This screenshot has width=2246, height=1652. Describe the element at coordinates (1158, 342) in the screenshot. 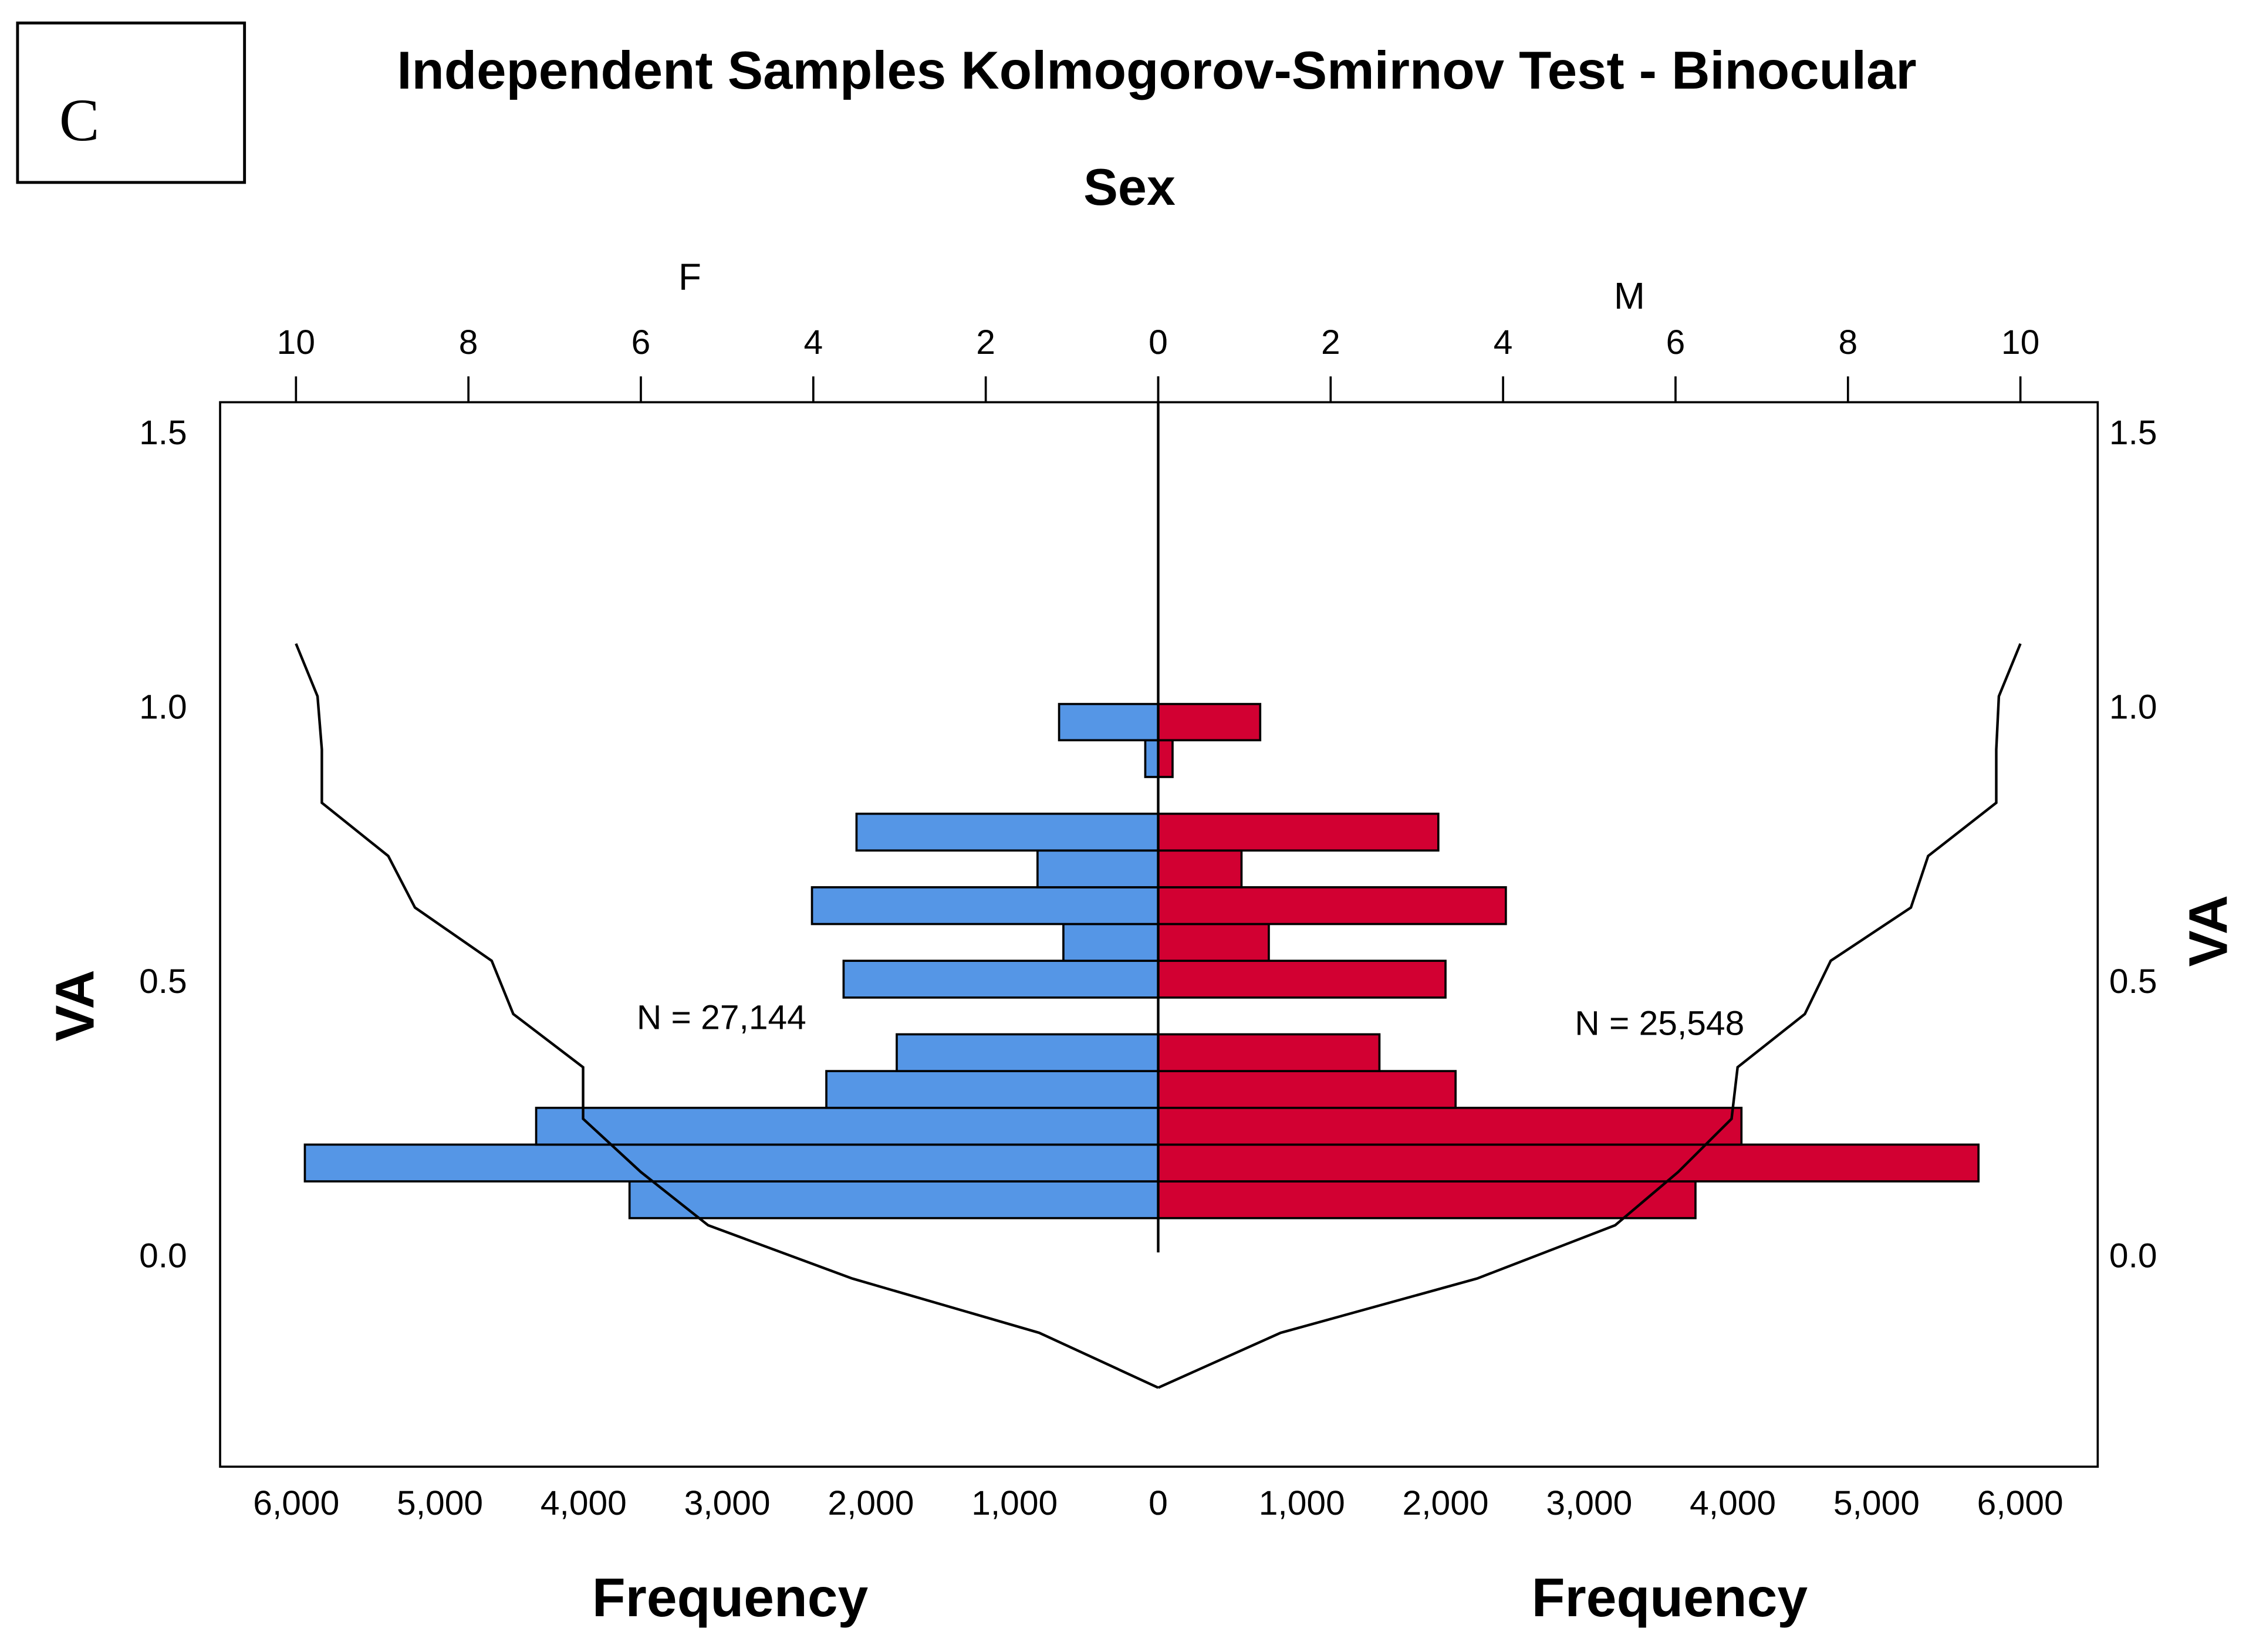

I see `x2-tick-label: 0` at that location.